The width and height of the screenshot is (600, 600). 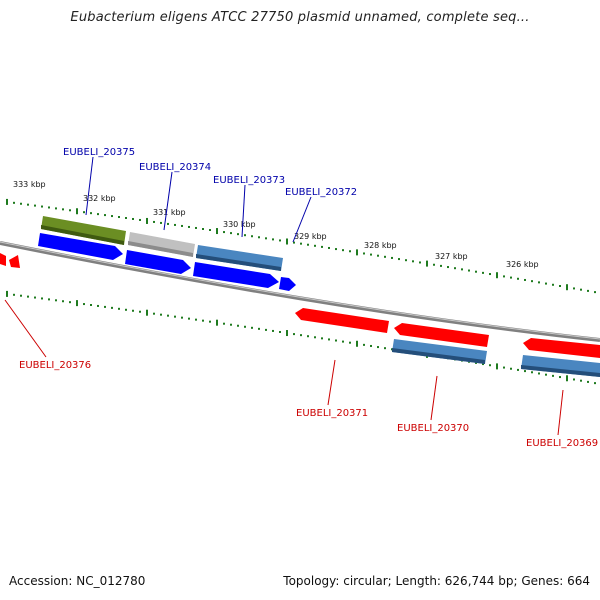 I want to click on gene-feature-steel-1-shade, so click(x=238, y=262).